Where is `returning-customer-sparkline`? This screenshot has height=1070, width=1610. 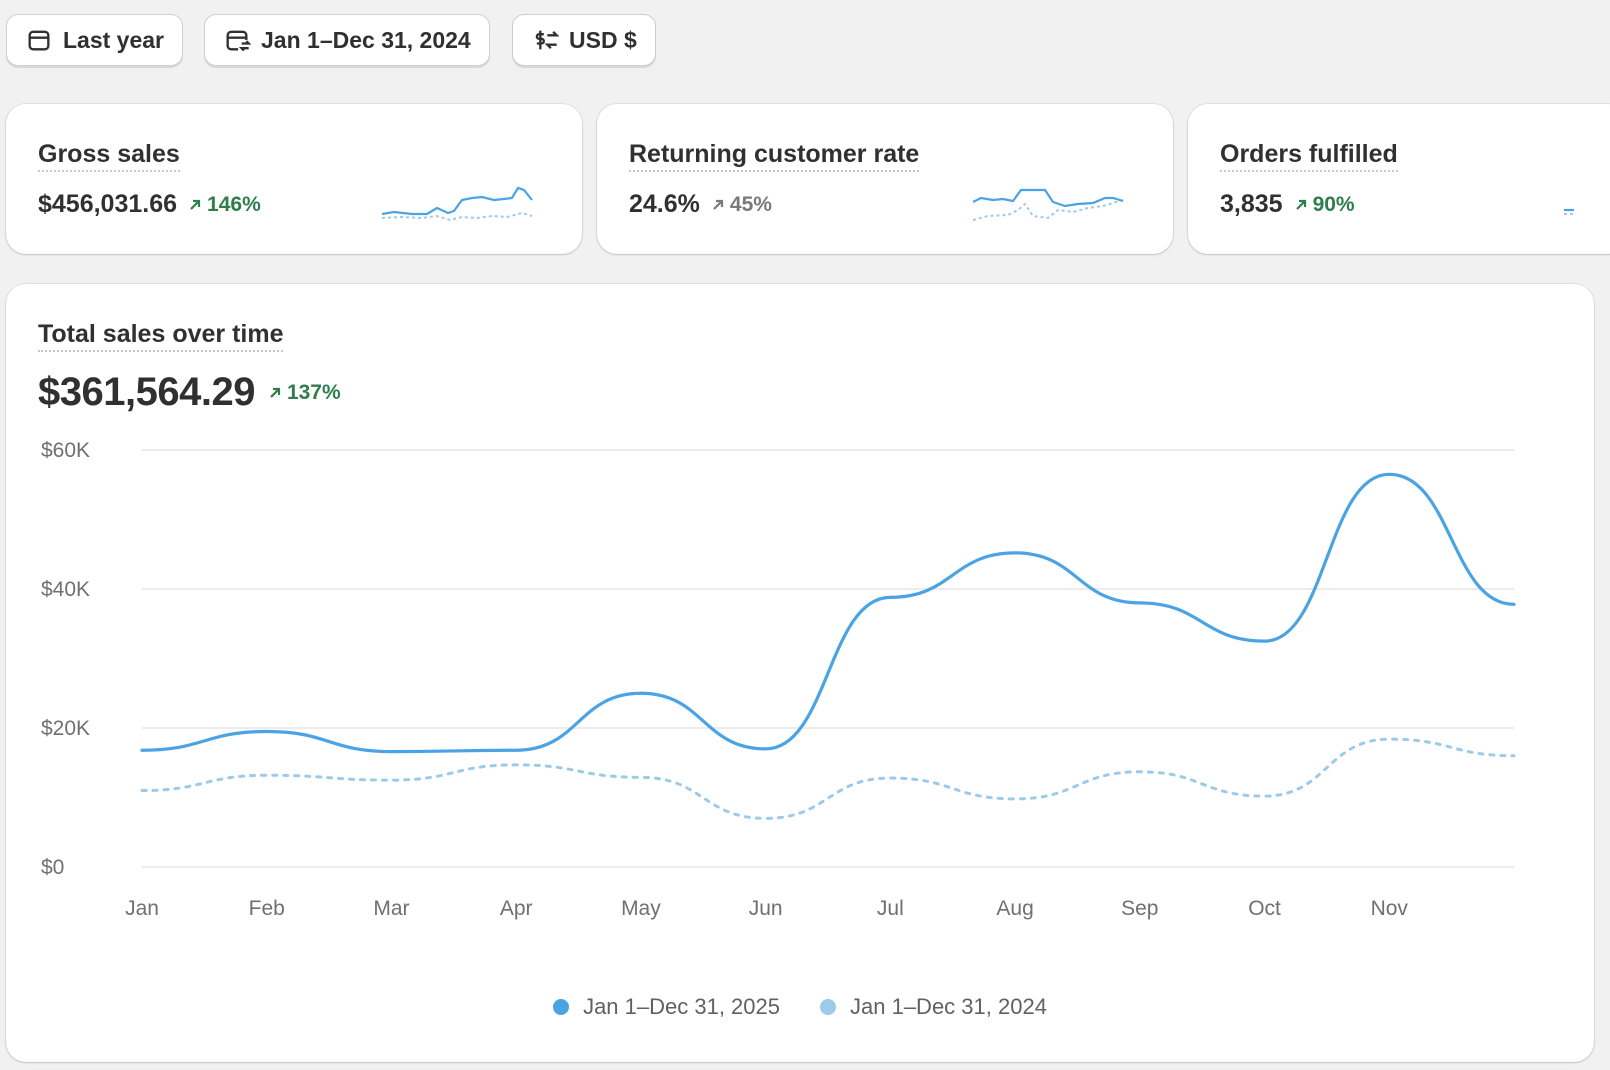
returning-customer-sparkline is located at coordinates (1048, 204).